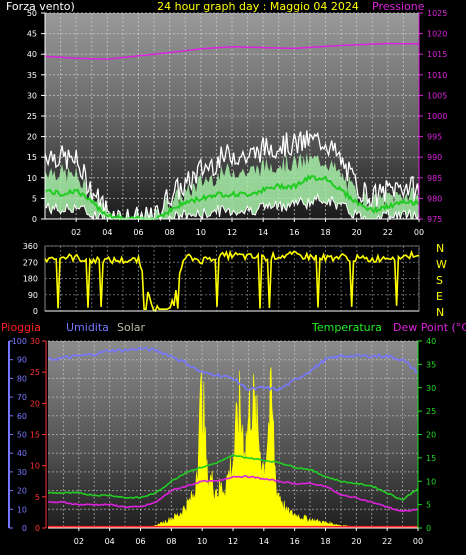 This screenshot has height=555, width=466. I want to click on temp-x-tick-label: 06, so click(140, 541).